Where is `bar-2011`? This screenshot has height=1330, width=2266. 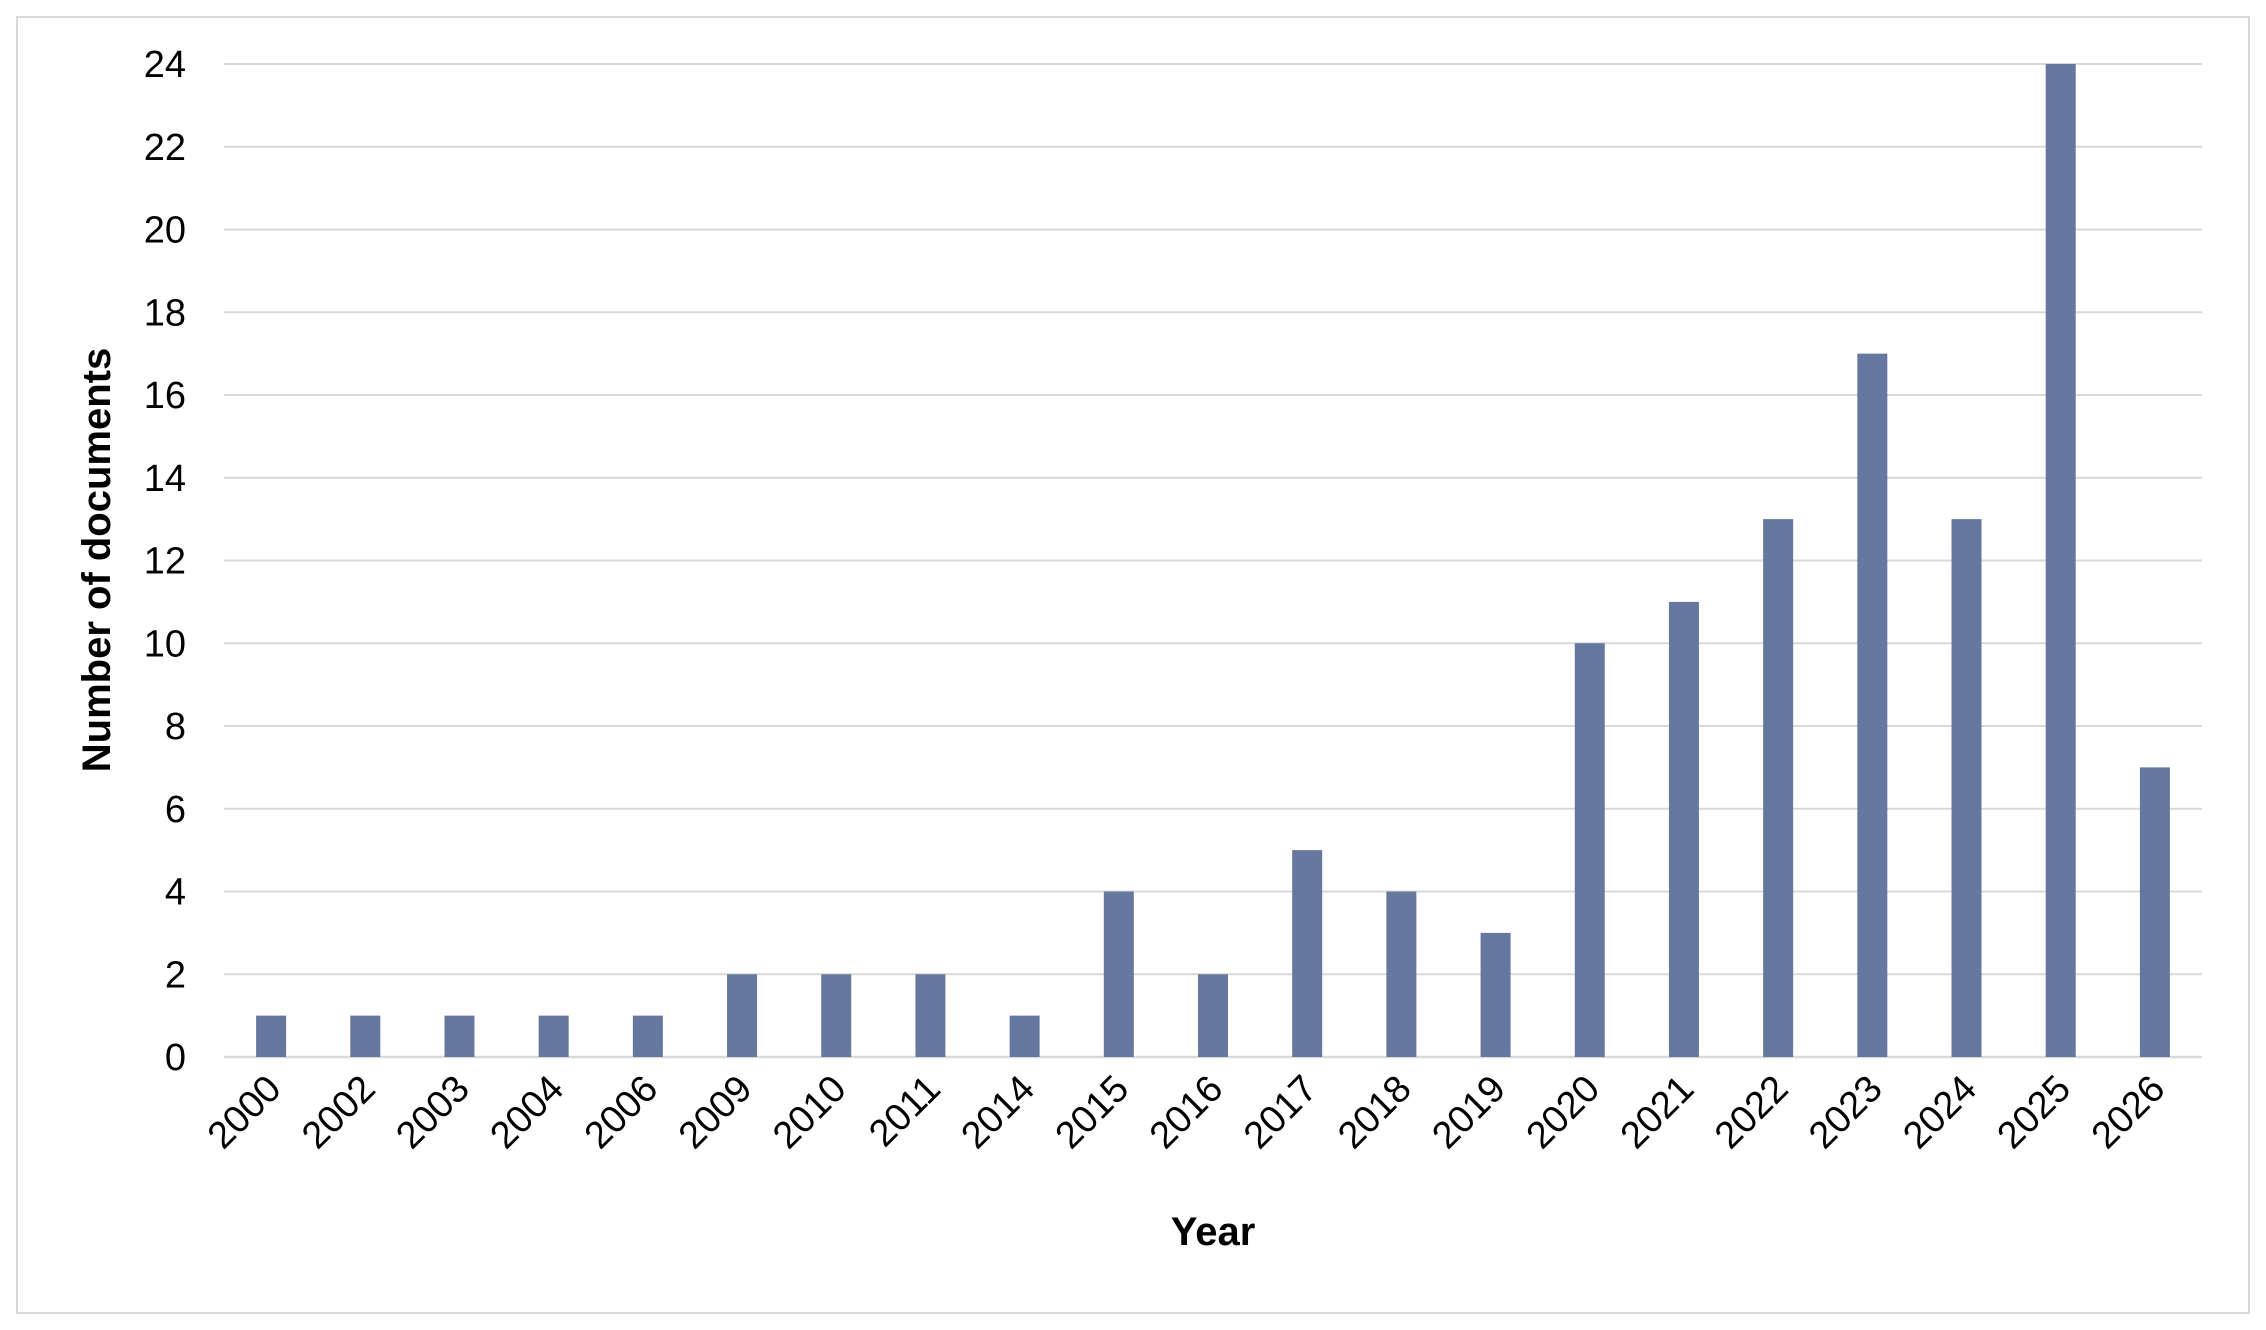 bar-2011 is located at coordinates (930, 1015).